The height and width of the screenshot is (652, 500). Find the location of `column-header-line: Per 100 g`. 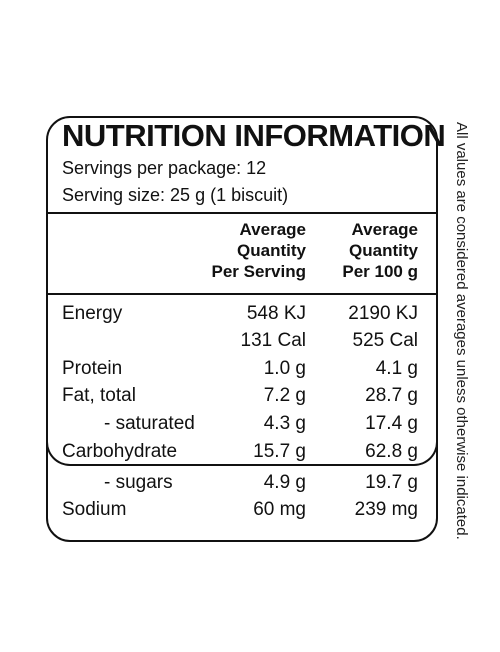

column-header-line: Per 100 g is located at coordinates (380, 271).